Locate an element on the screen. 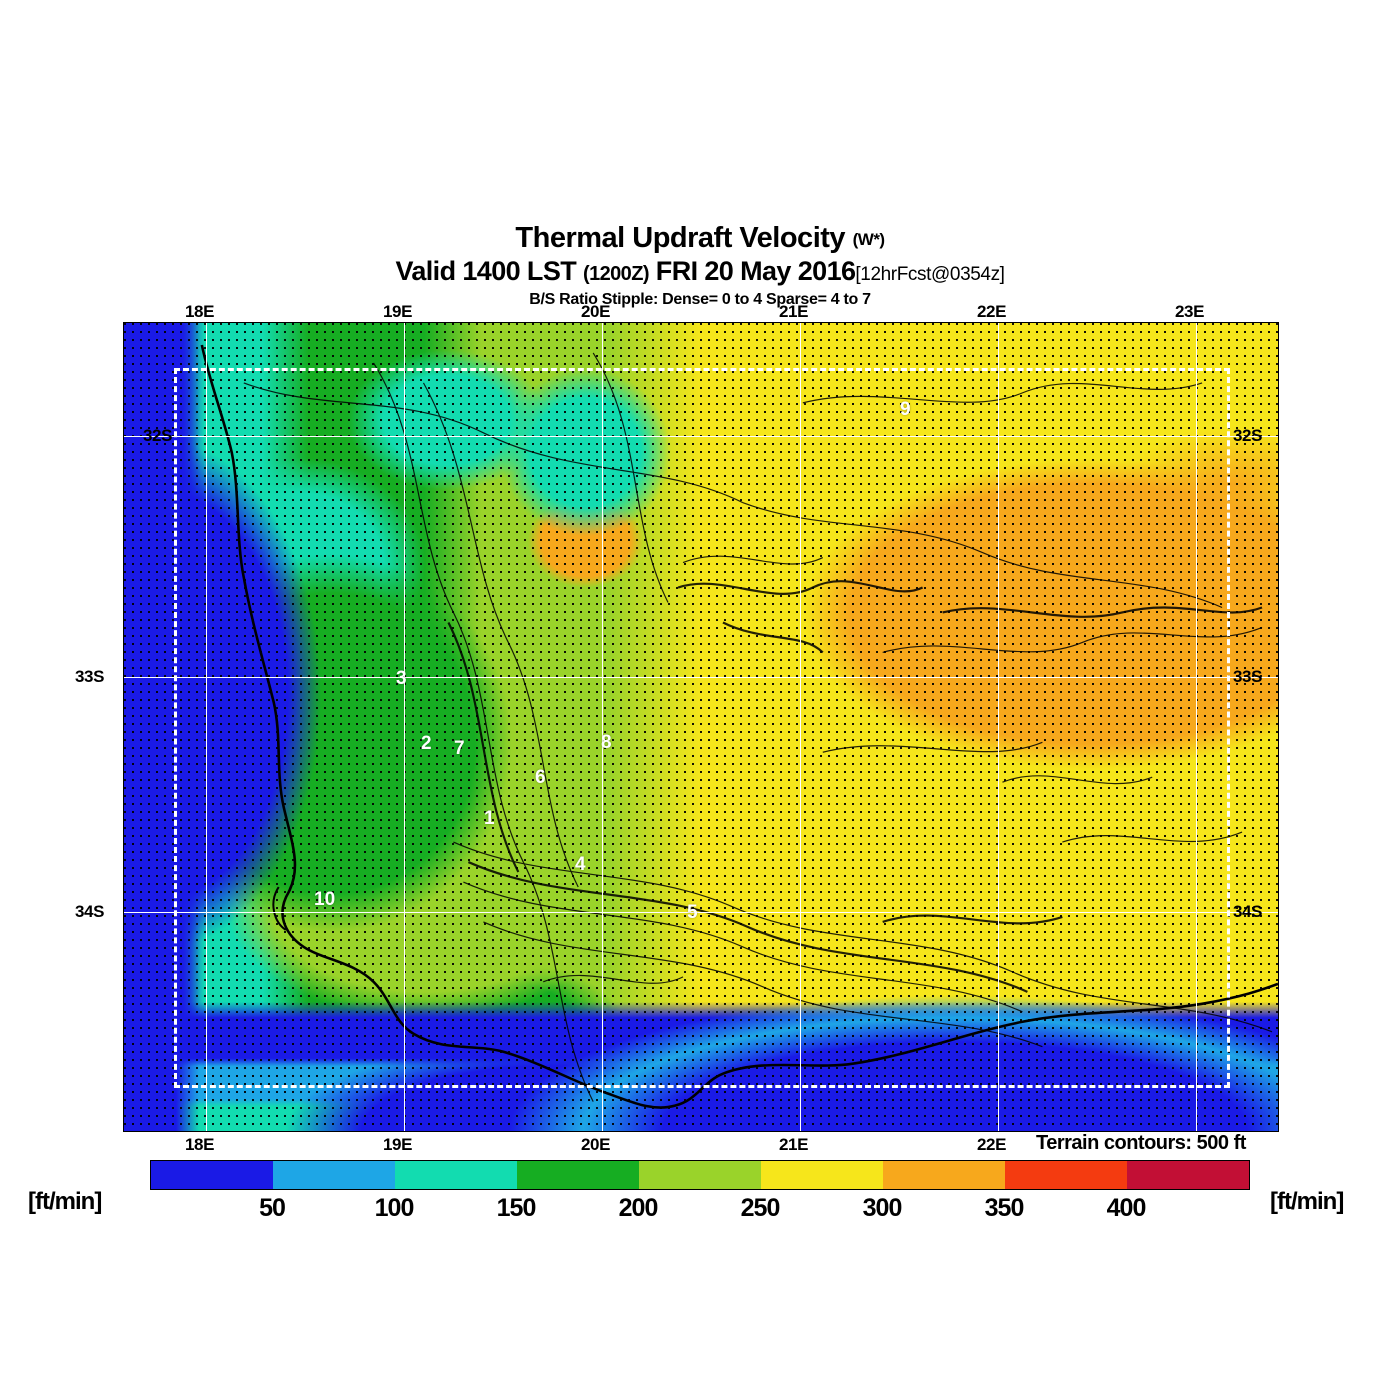 The image size is (1400, 1400). axis-label-lon-top: 18E is located at coordinates (200, 311).